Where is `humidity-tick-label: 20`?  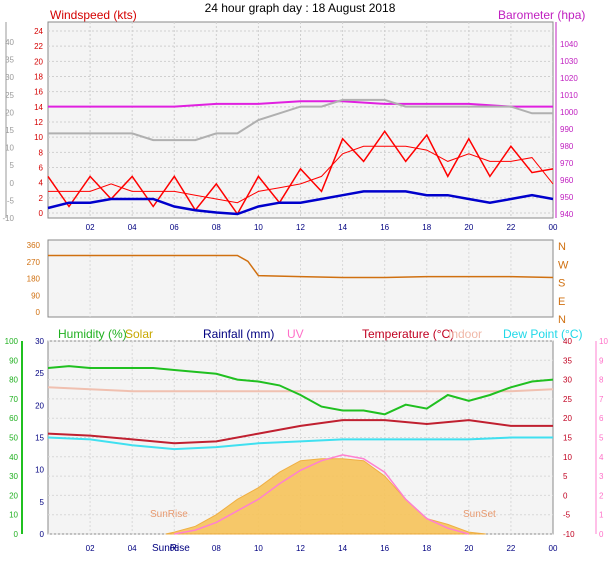 humidity-tick-label: 20 is located at coordinates (13, 495).